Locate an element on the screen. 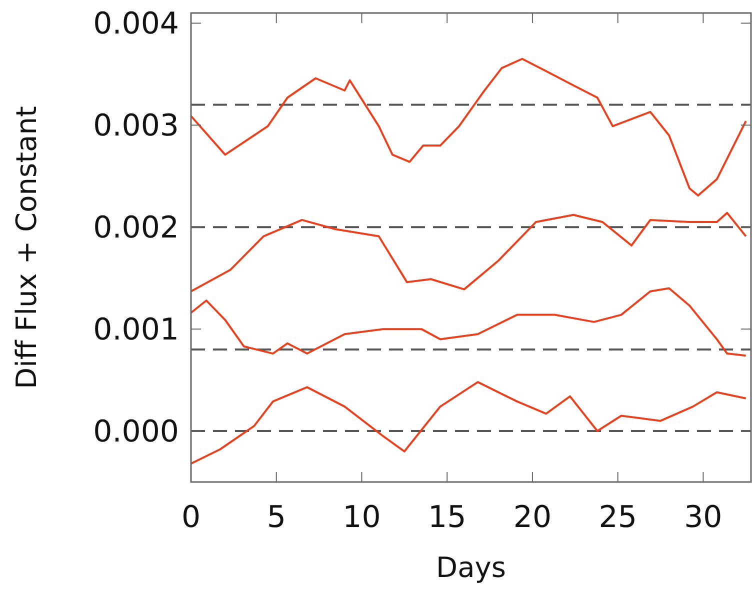  x-tick-label: 30 is located at coordinates (703, 517).